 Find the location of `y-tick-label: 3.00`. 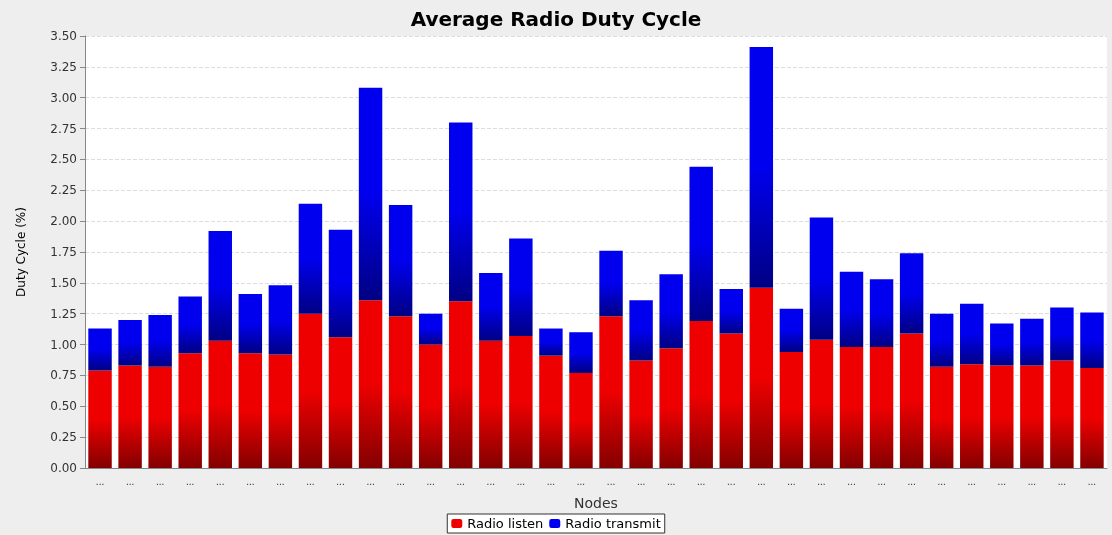

y-tick-label: 3.00 is located at coordinates (63, 97).